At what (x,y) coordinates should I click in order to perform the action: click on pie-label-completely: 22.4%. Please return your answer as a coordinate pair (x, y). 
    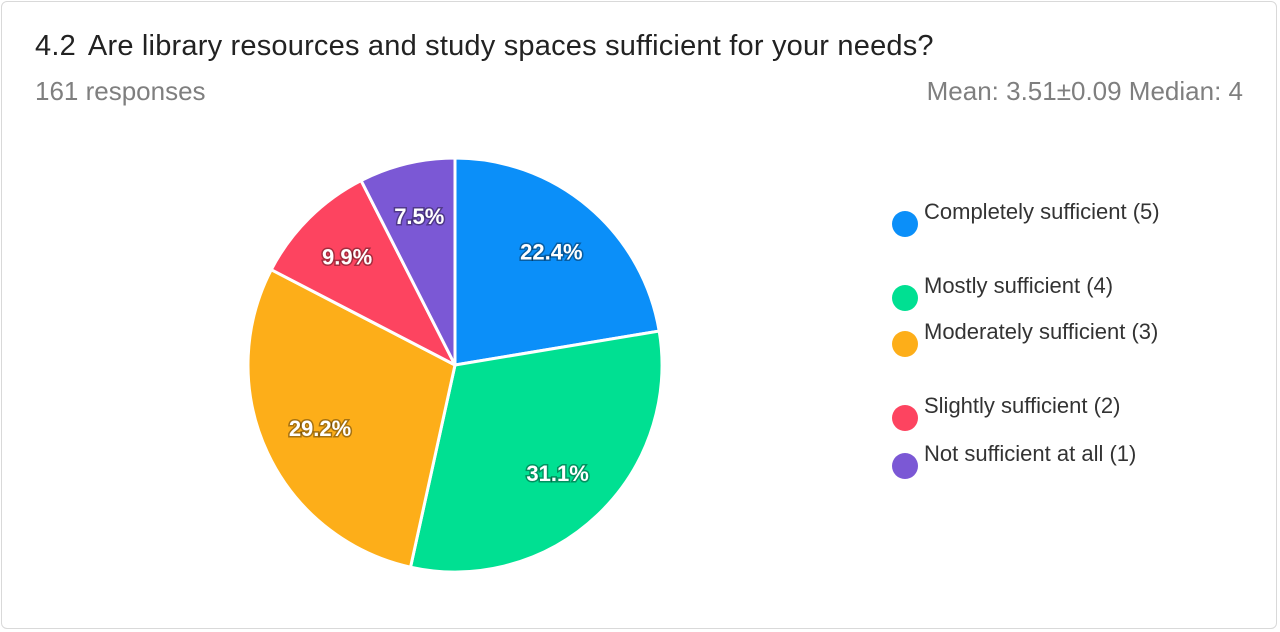
    Looking at the image, I should click on (551, 251).